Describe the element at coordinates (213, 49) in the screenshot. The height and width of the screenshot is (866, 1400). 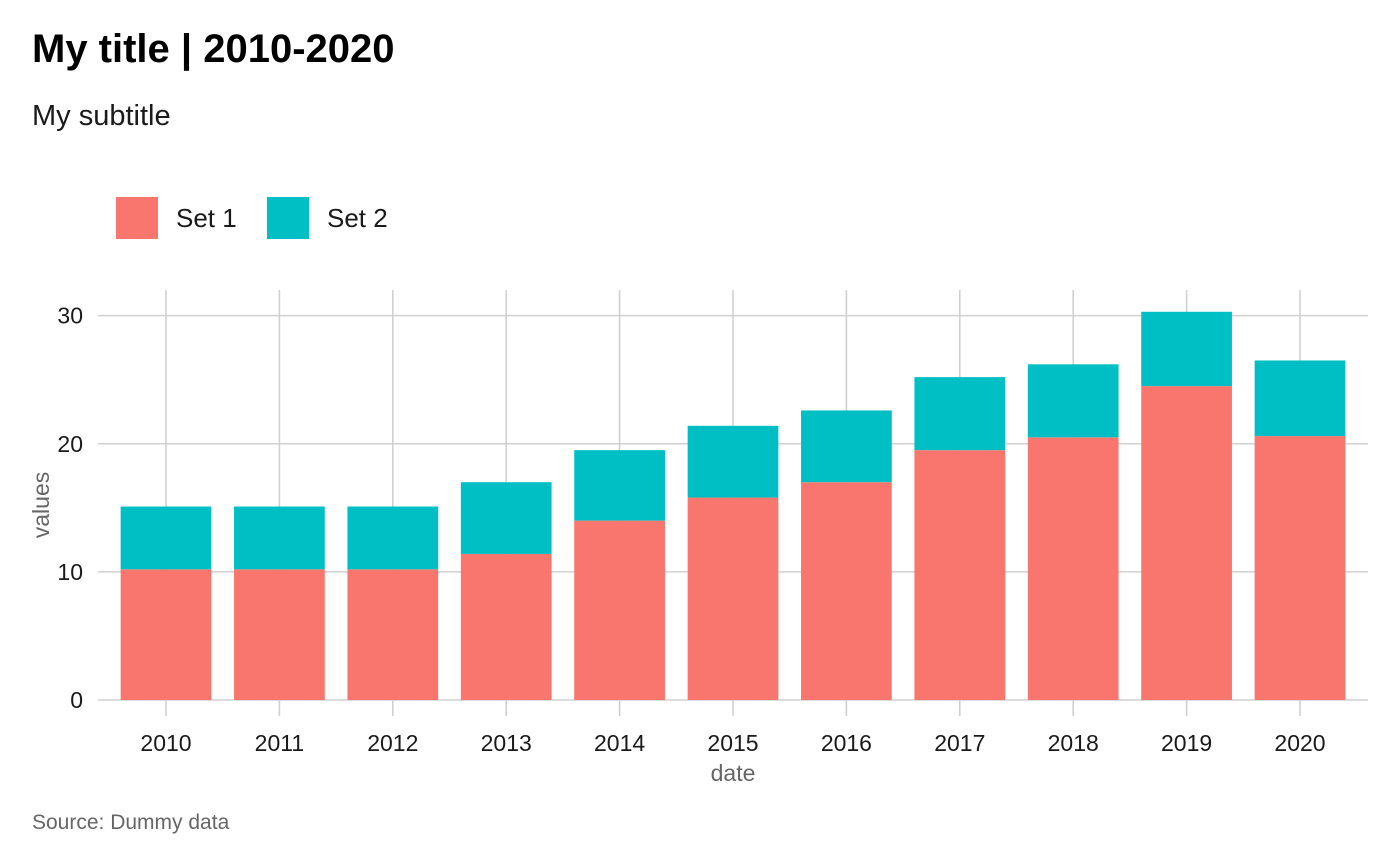
I see `chart-title: My title | 2010-2020` at that location.